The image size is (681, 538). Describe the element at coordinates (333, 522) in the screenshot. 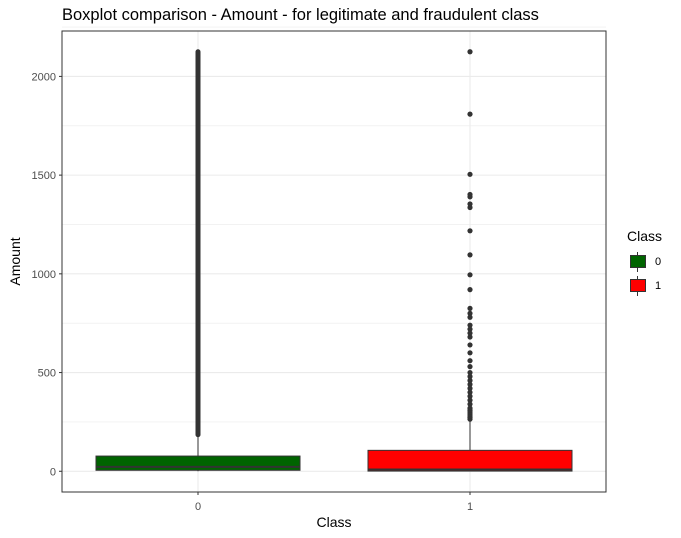

I see `x-axis-title: Class` at that location.